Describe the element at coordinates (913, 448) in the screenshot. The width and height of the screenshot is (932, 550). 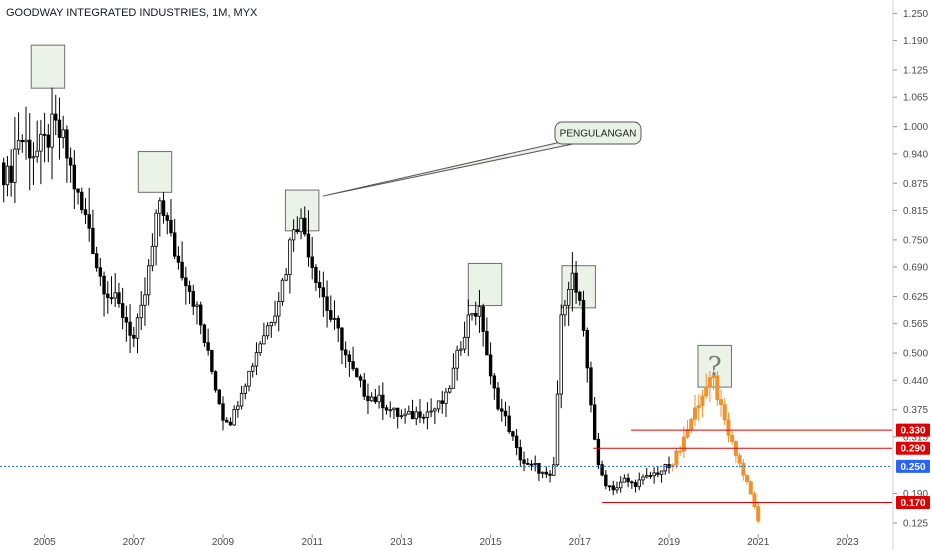
I see `level-price-tag-bg` at that location.